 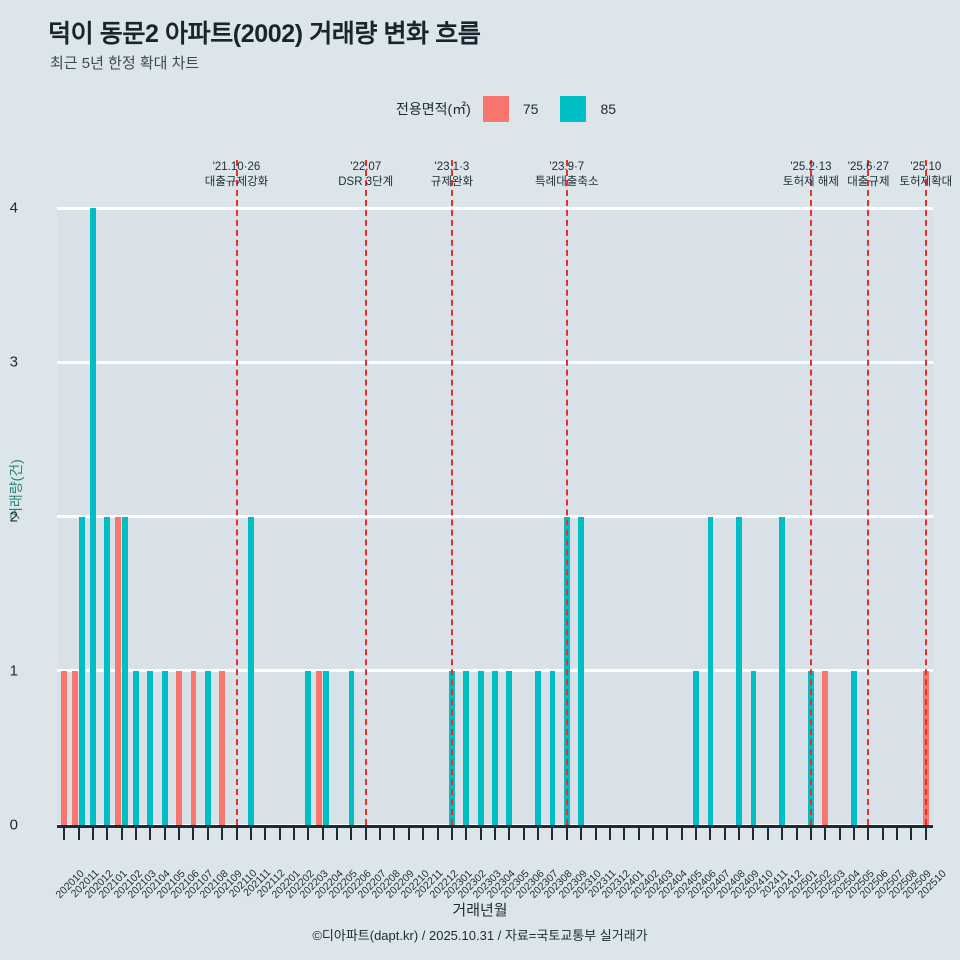 What do you see at coordinates (567, 167) in the screenshot?
I see `event-date: '23.9·7` at bounding box center [567, 167].